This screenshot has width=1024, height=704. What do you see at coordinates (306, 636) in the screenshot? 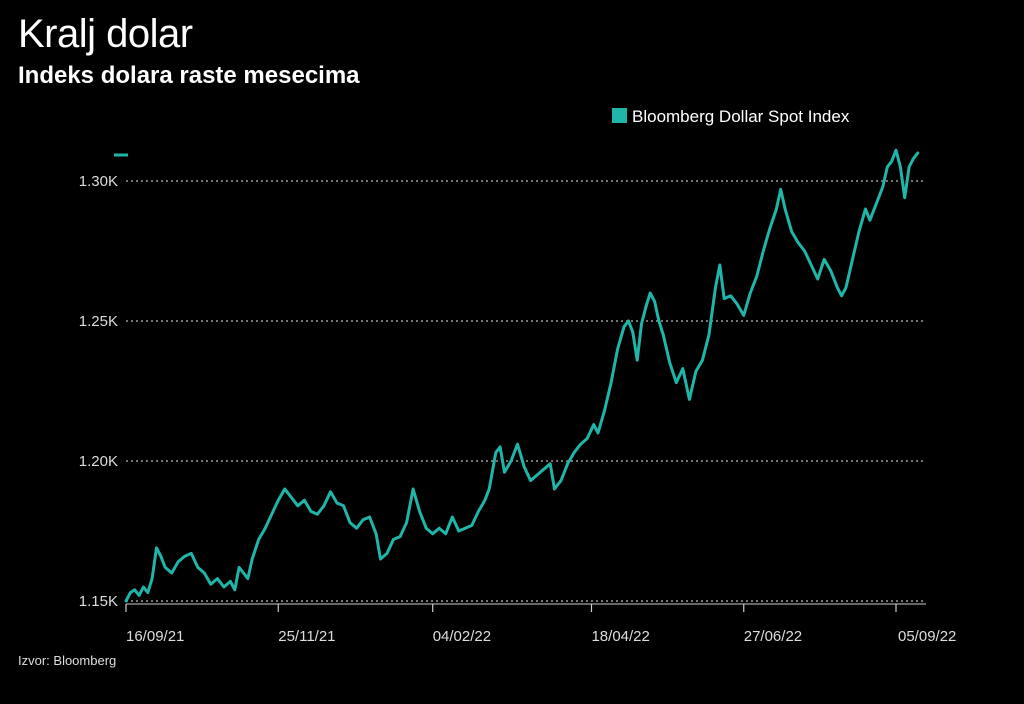
I see `x-tick-label: 25/11/21` at bounding box center [306, 636].